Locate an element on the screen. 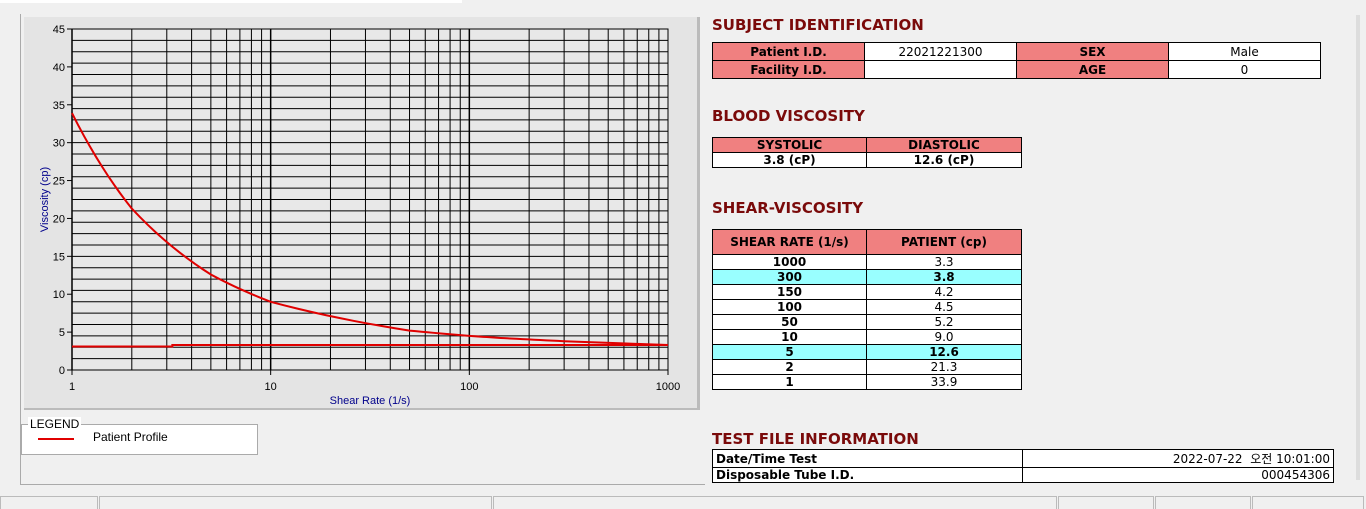 This screenshot has width=1366, height=509. age-value: 0 is located at coordinates (1245, 70).